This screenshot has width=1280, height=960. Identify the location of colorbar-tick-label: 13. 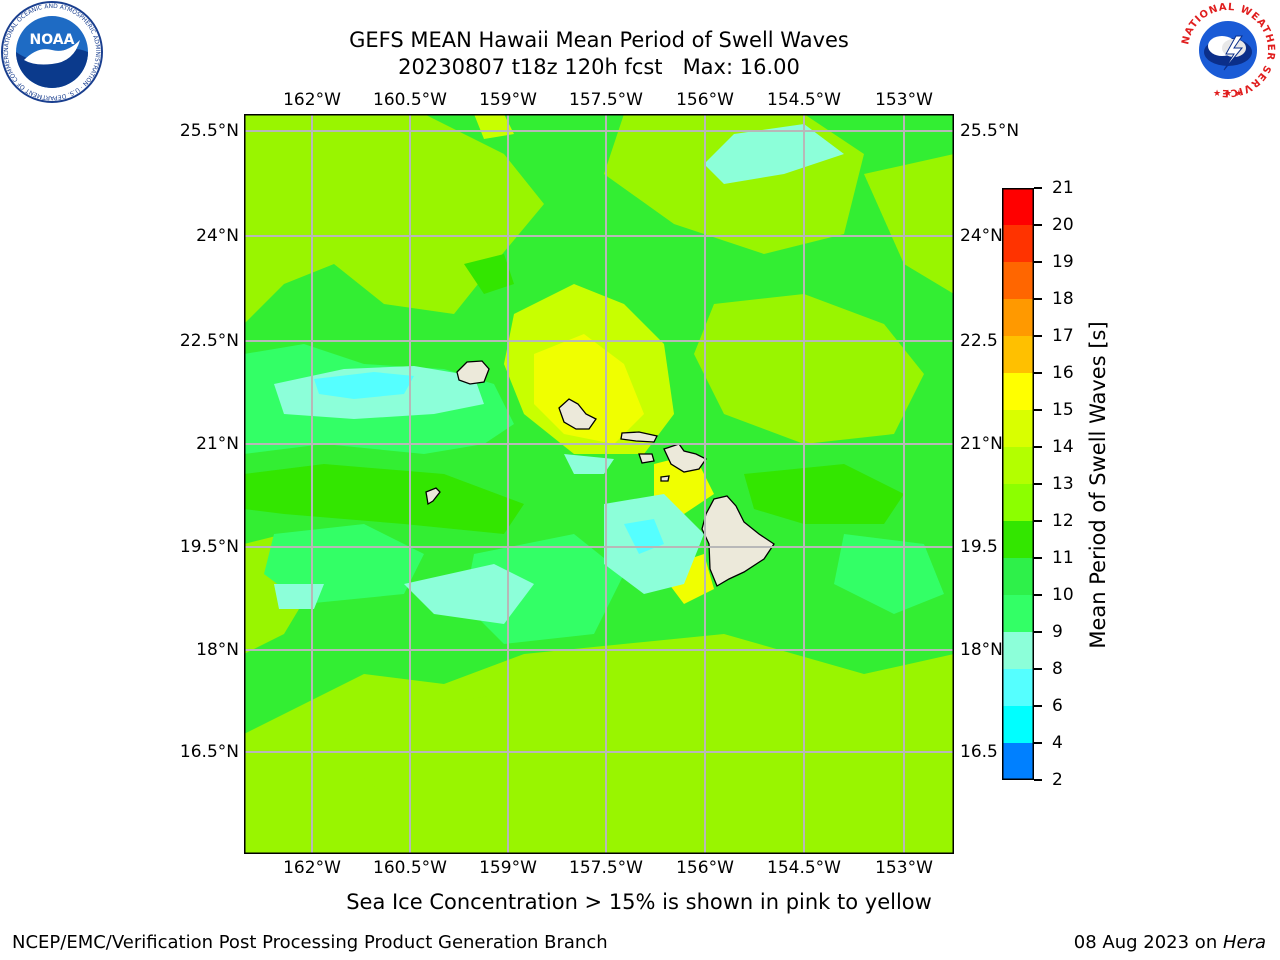
(1063, 484).